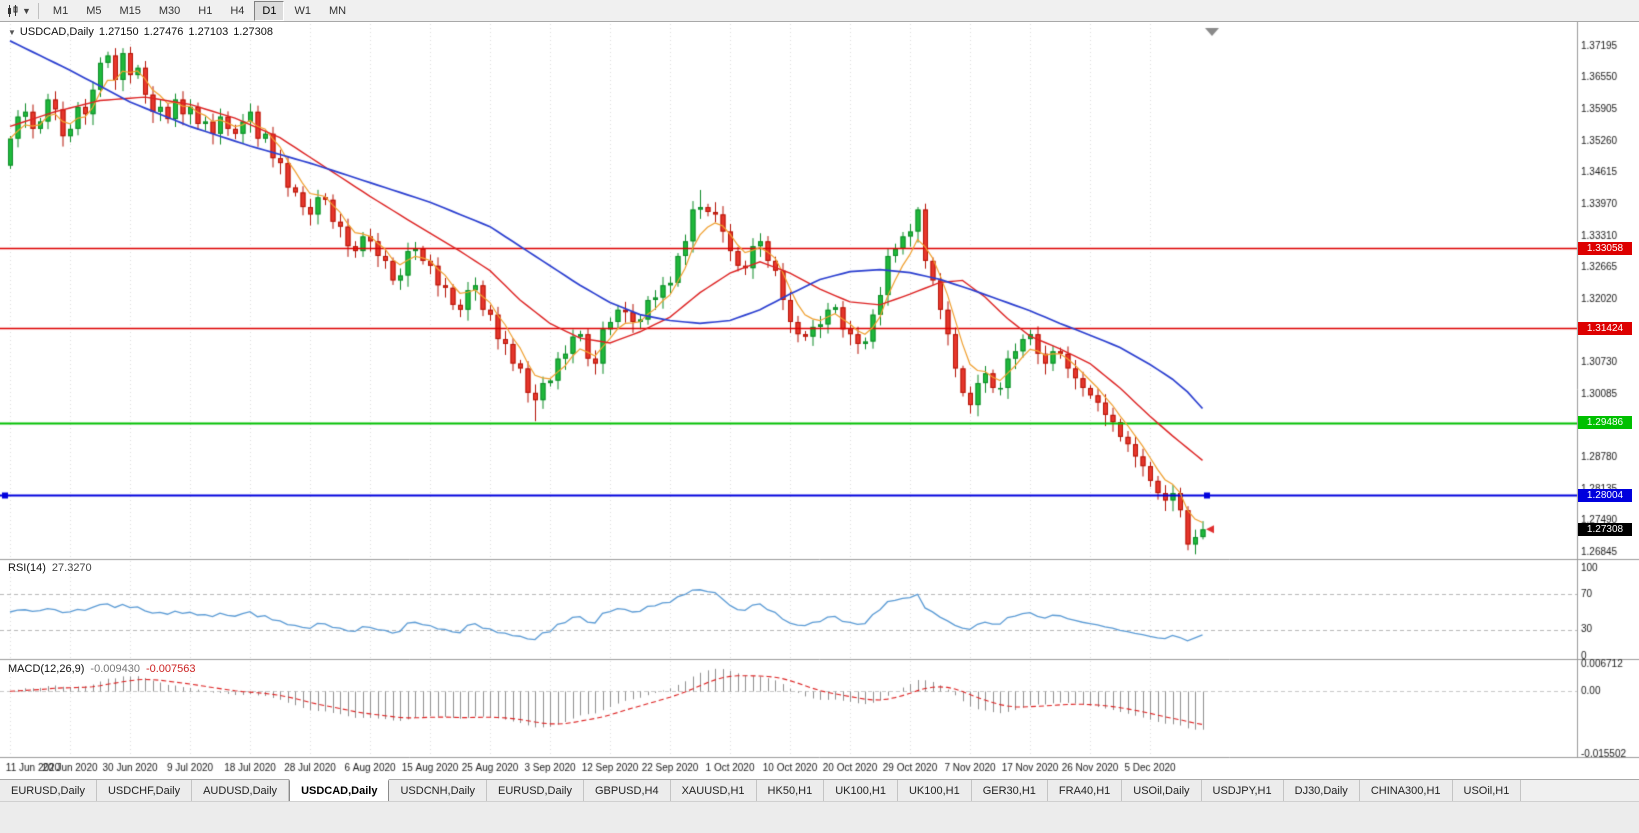 The height and width of the screenshot is (833, 1639). What do you see at coordinates (170, 669) in the screenshot?
I see `macd-signal-value: -0.007563` at bounding box center [170, 669].